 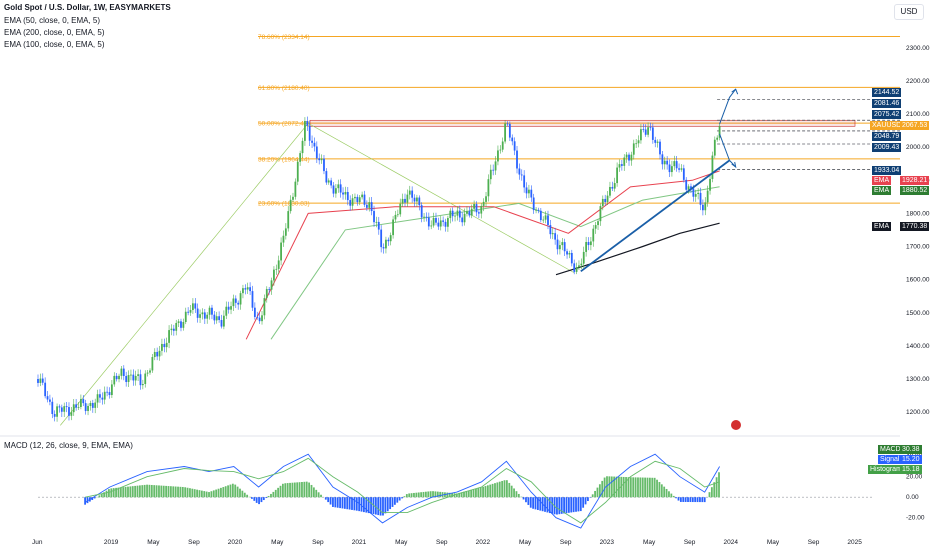 What do you see at coordinates (54, 44) in the screenshot?
I see `ema-legend-3: EMA (100, close, 0, EMA, 5)` at bounding box center [54, 44].